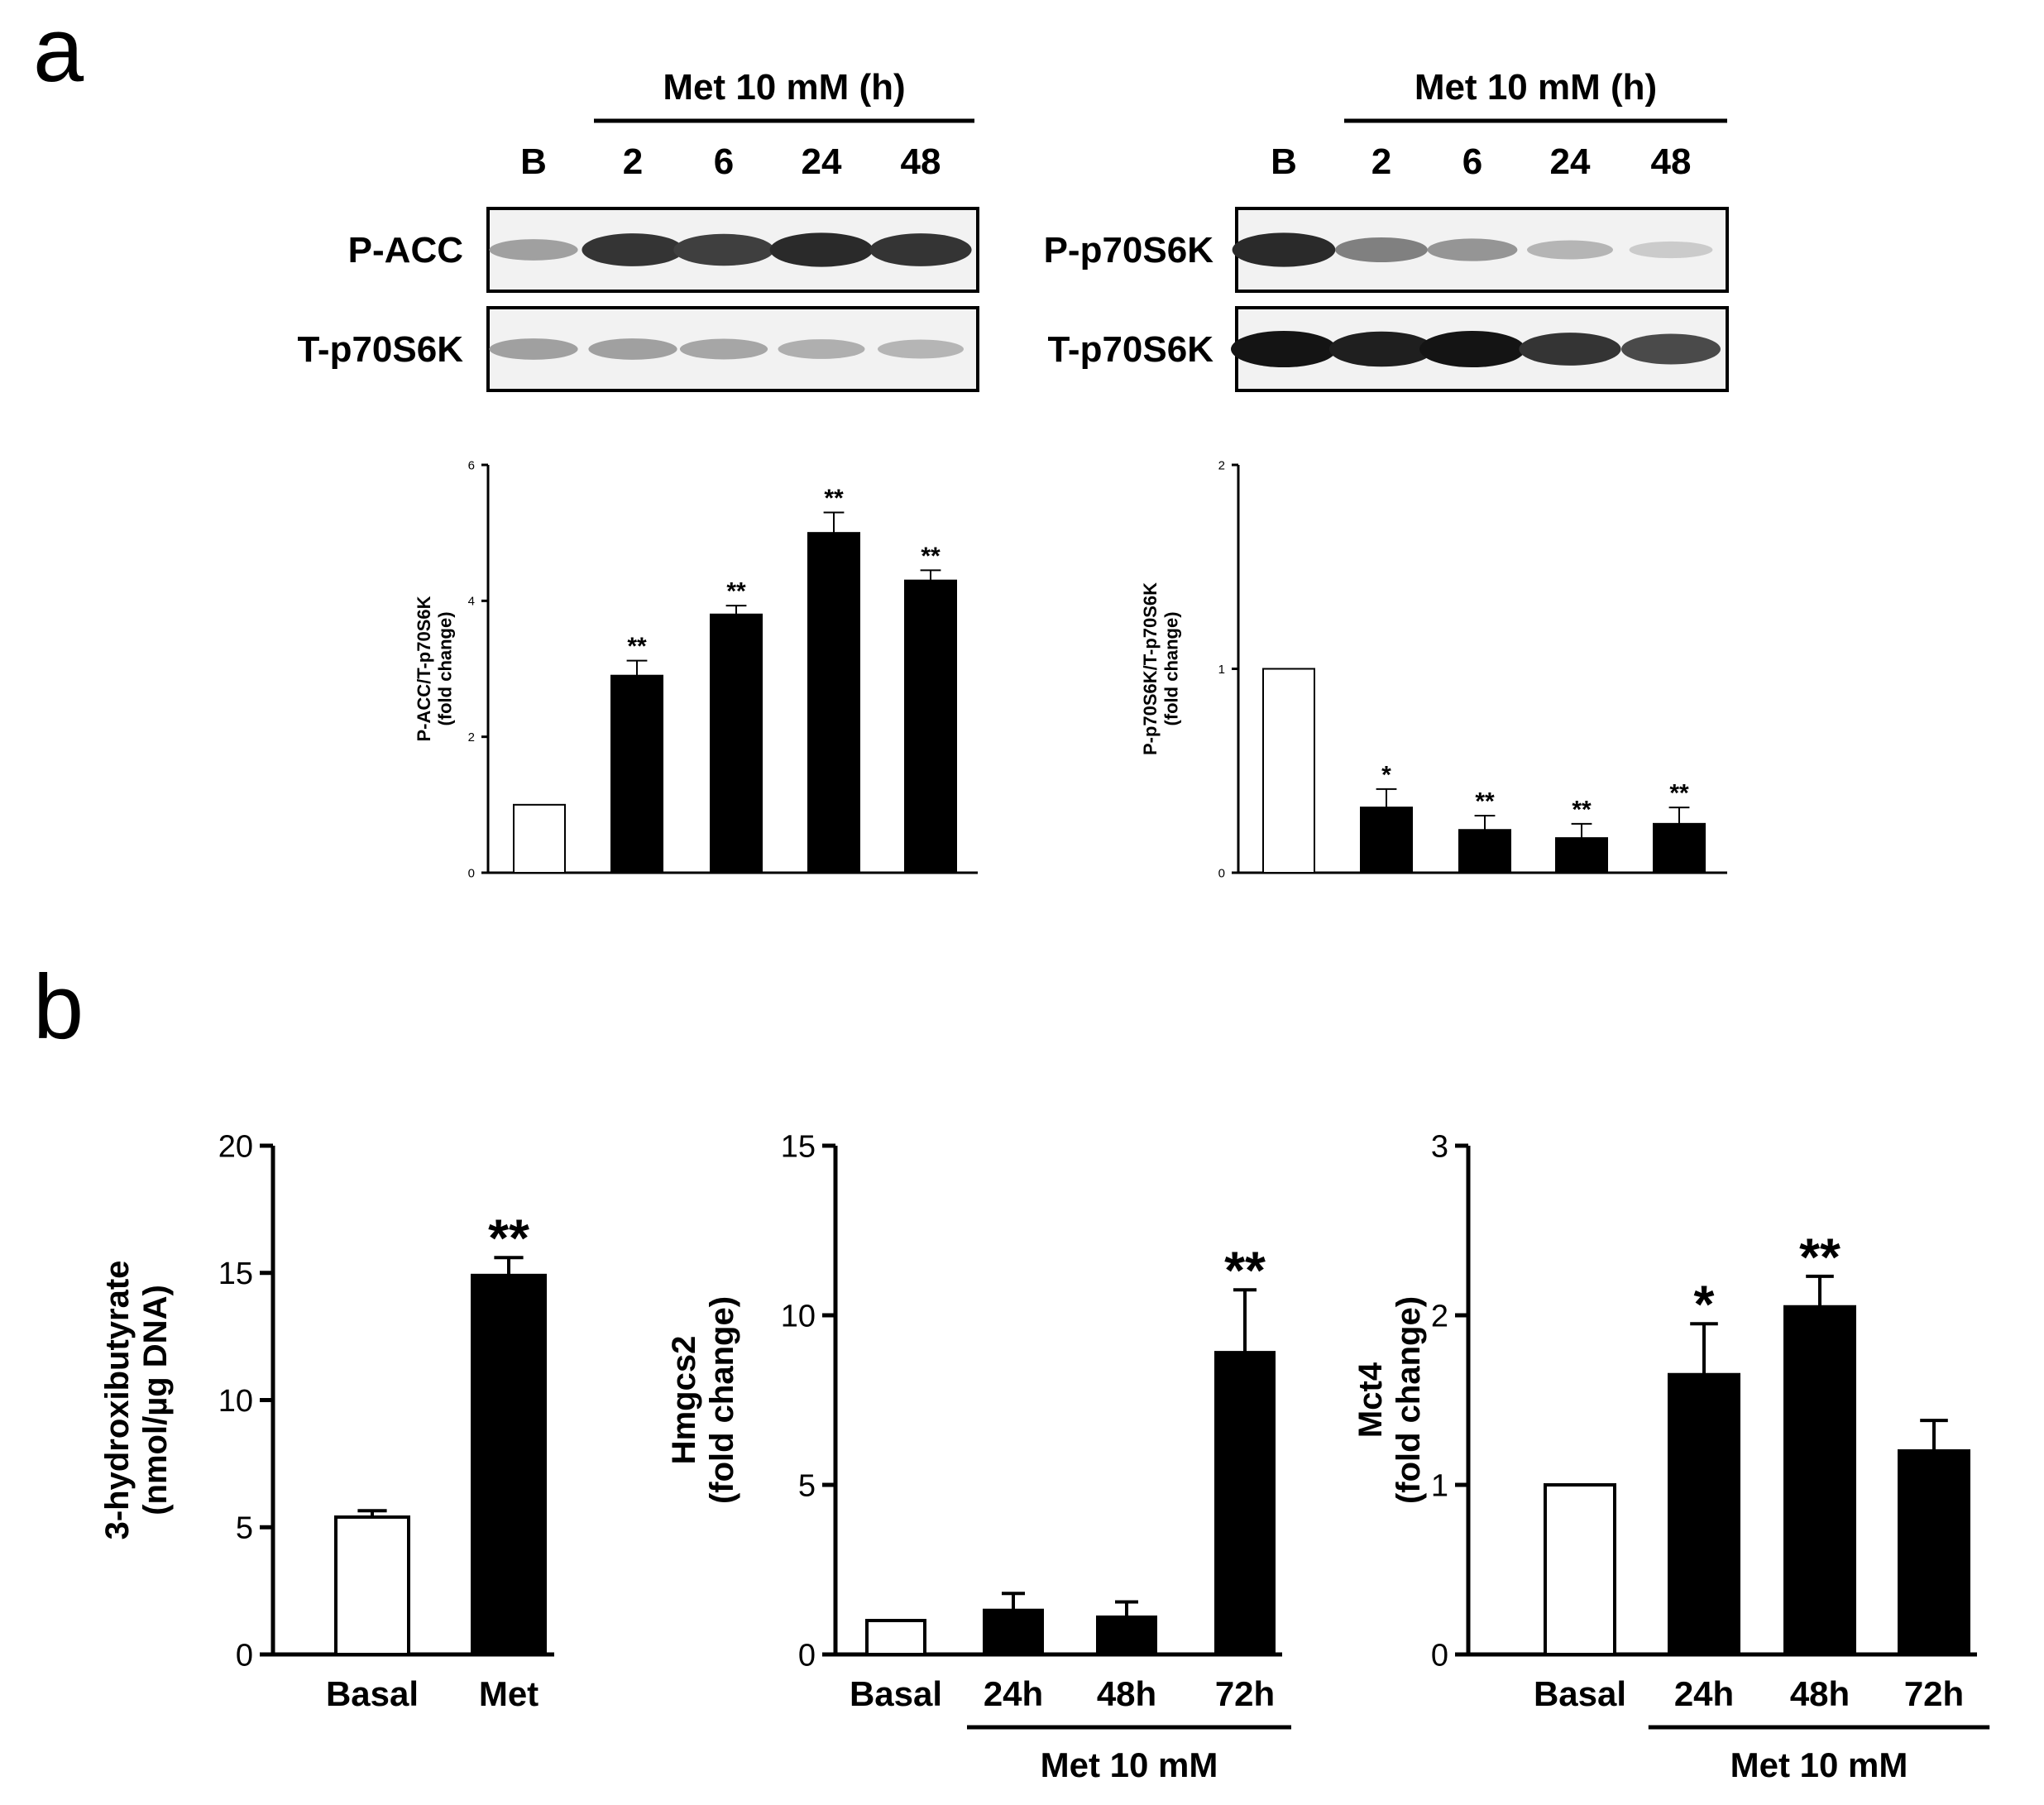 This screenshot has height=1805, width=2044. Describe the element at coordinates (58, 1007) in the screenshot. I see `panel-label-b: b` at that location.